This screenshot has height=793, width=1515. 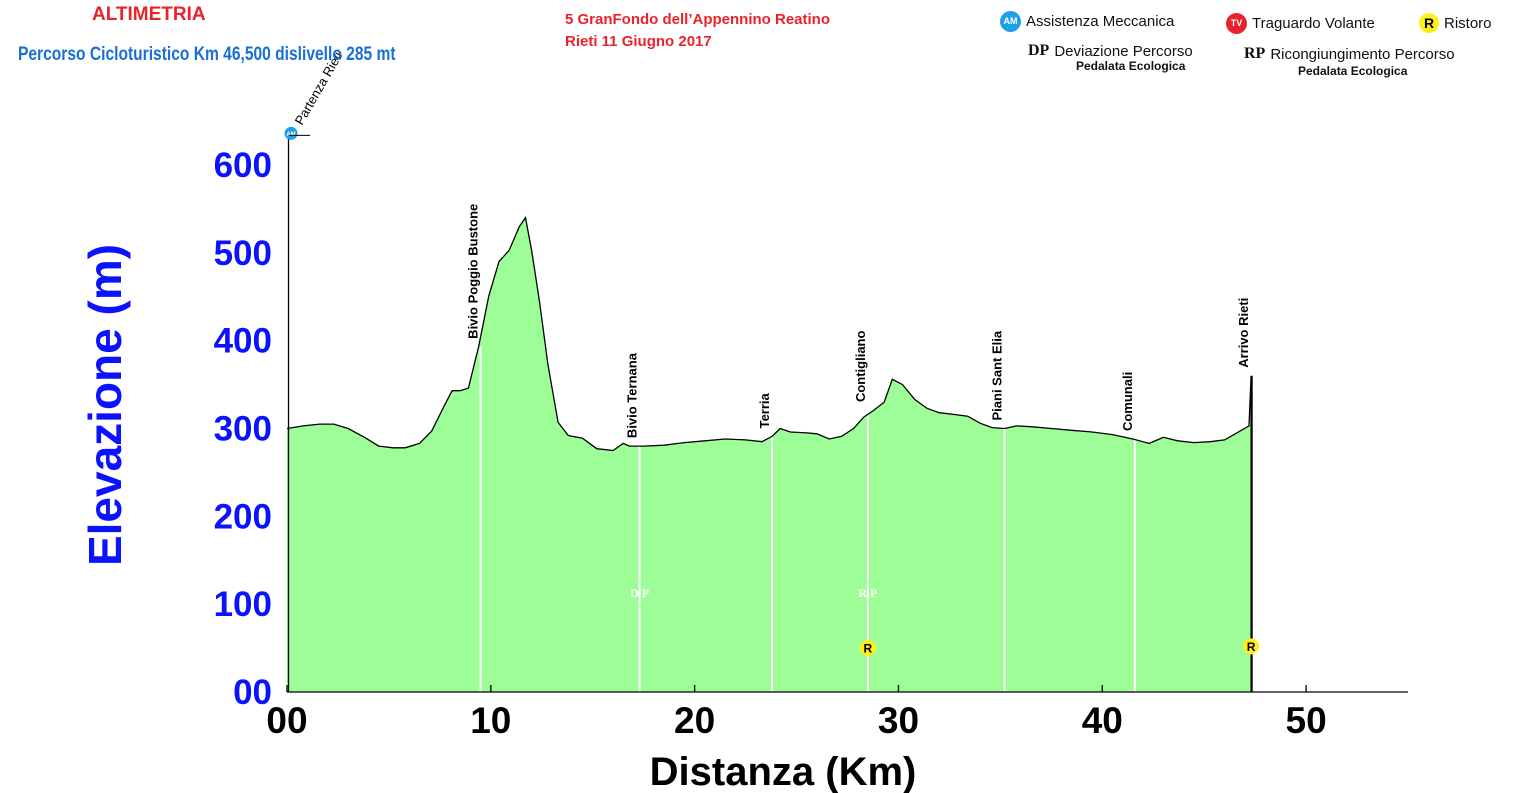 I want to click on assistenza-icon: AM, so click(x=1010, y=21).